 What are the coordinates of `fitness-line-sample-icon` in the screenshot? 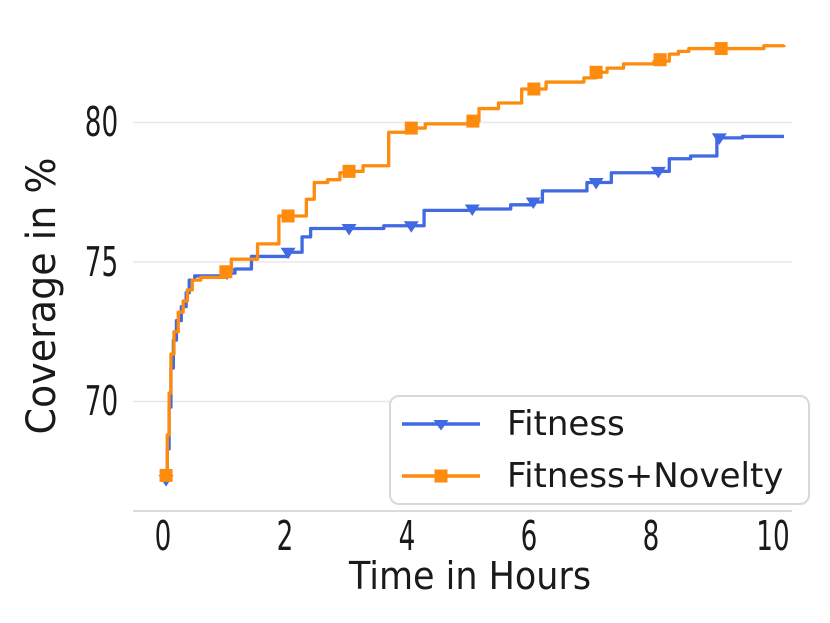 It's located at (441, 425).